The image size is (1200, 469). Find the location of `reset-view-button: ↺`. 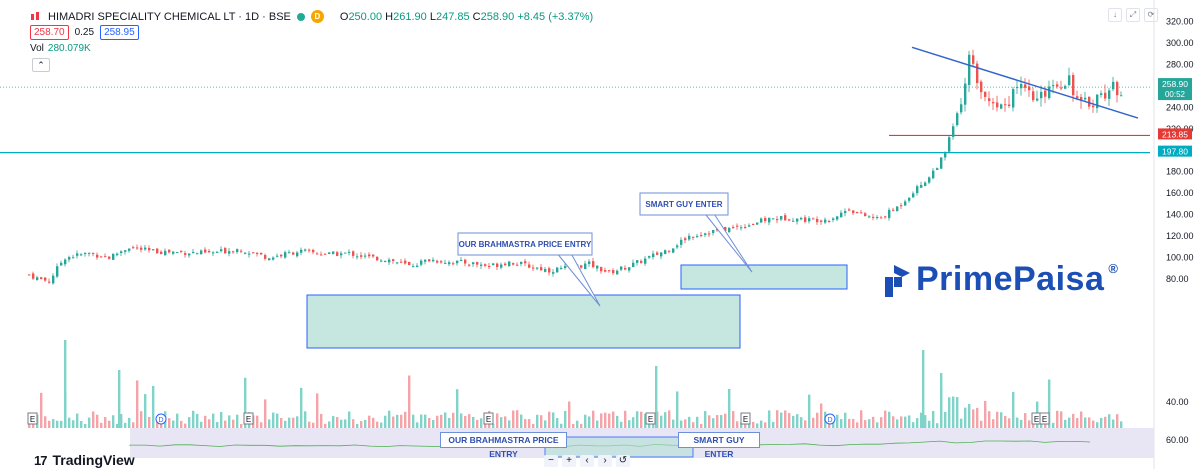

reset-view-button: ↺ is located at coordinates (623, 461).